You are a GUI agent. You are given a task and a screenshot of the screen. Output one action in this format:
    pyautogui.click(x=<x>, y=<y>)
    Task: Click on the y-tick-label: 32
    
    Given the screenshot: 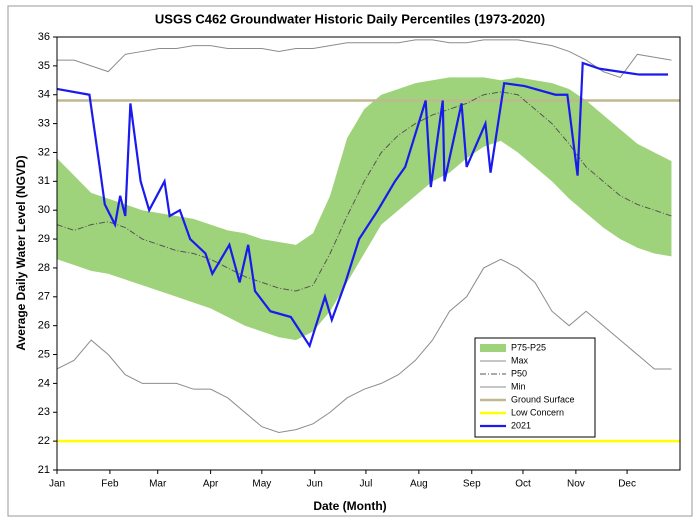 What is the action you would take?
    pyautogui.click(x=44, y=152)
    